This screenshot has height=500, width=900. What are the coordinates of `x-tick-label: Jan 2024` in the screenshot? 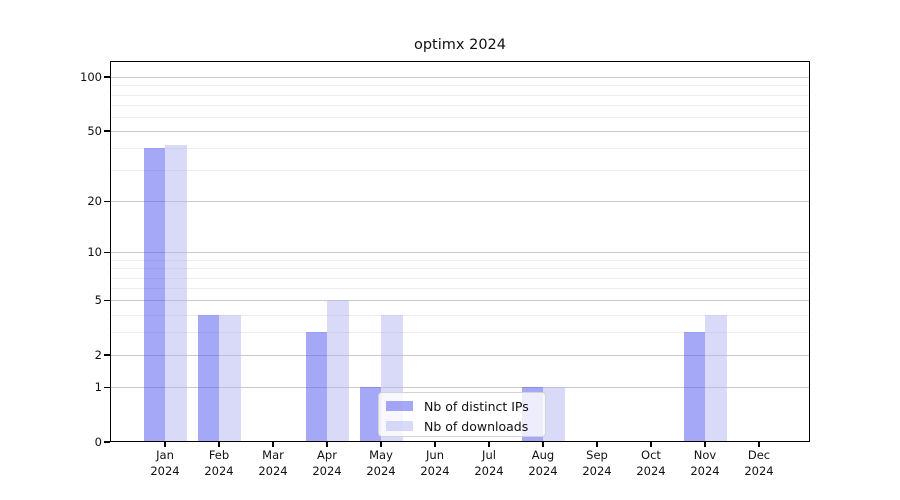 It's located at (165, 463).